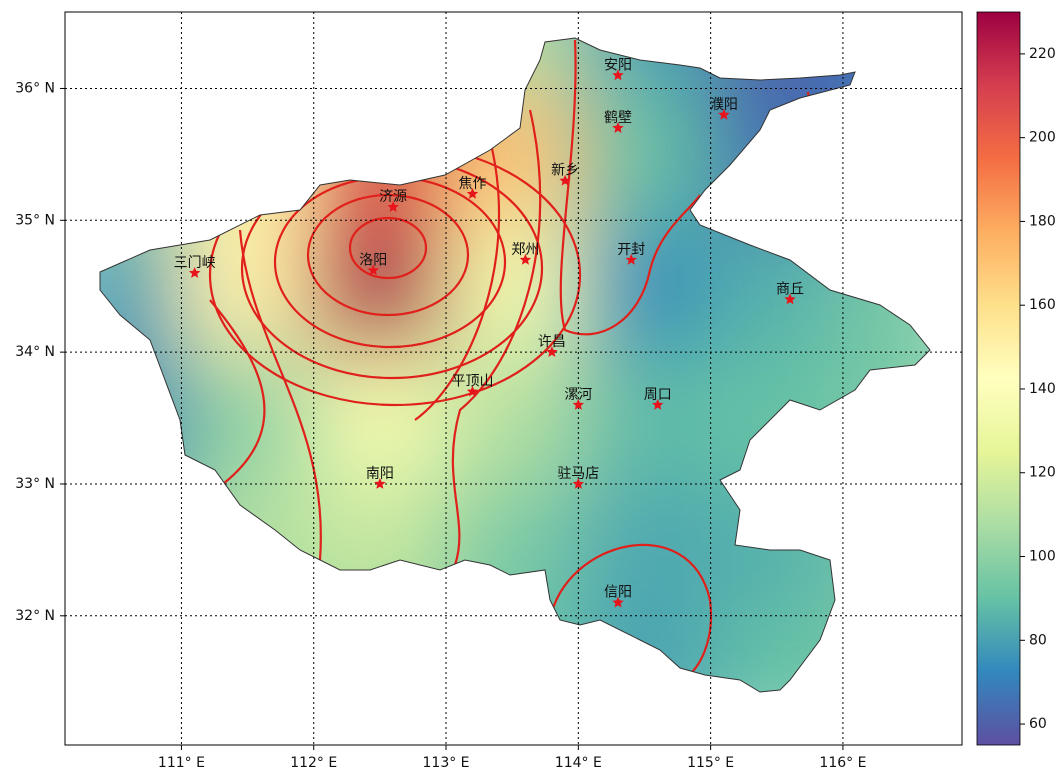 Image resolution: width=1060 pixels, height=784 pixels. I want to click on city-label: 信阳, so click(618, 593).